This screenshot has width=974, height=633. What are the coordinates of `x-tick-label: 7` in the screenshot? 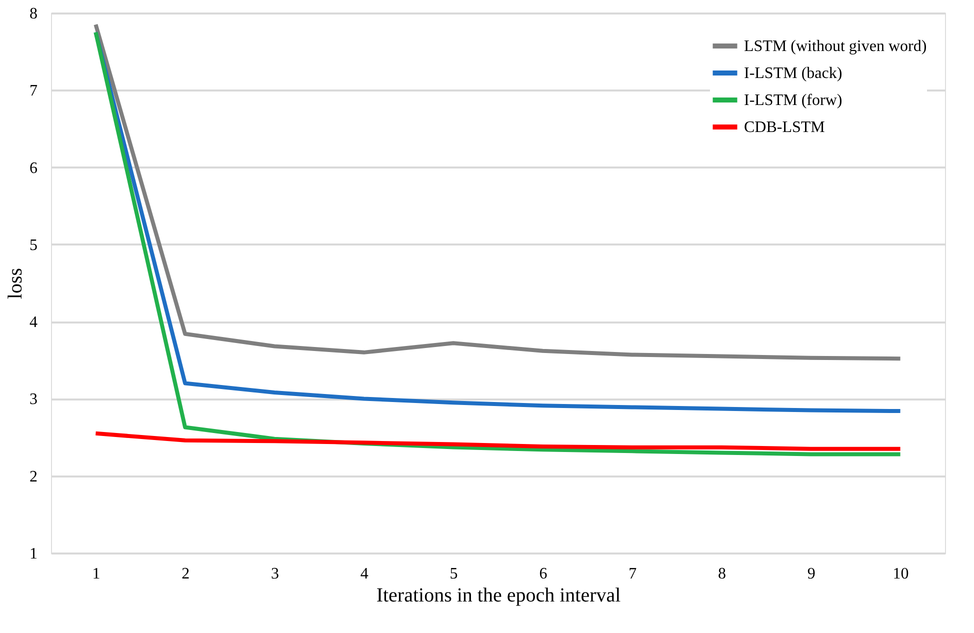 It's located at (632, 574).